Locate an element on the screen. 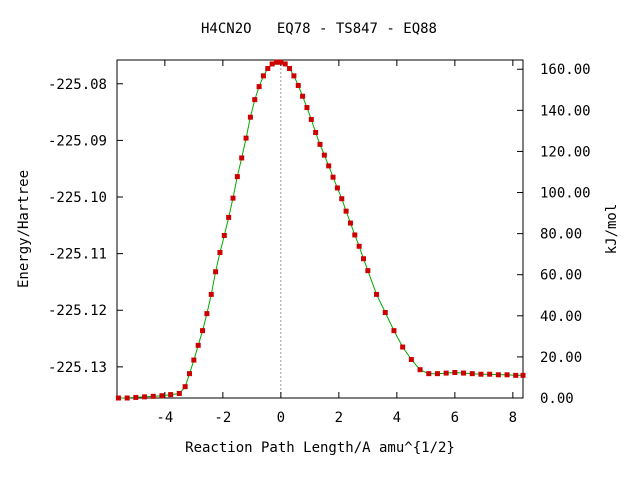 The height and width of the screenshot is (480, 640). y-axis-label: Energy/Hartree is located at coordinates (24, 229).